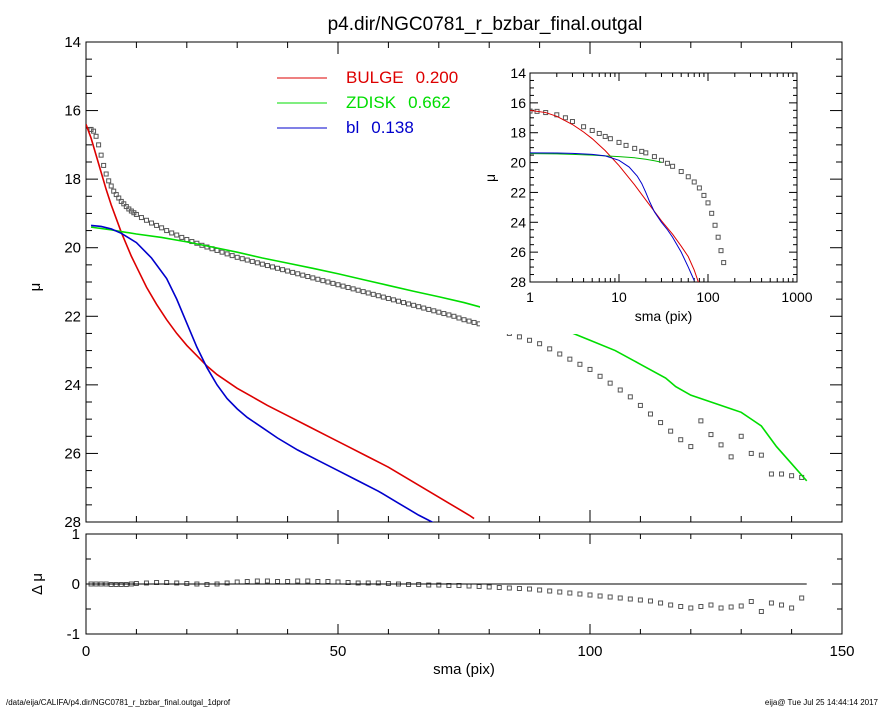 This screenshot has height=708, width=885. I want to click on residual-ylabel: Δ μ, so click(37, 584).